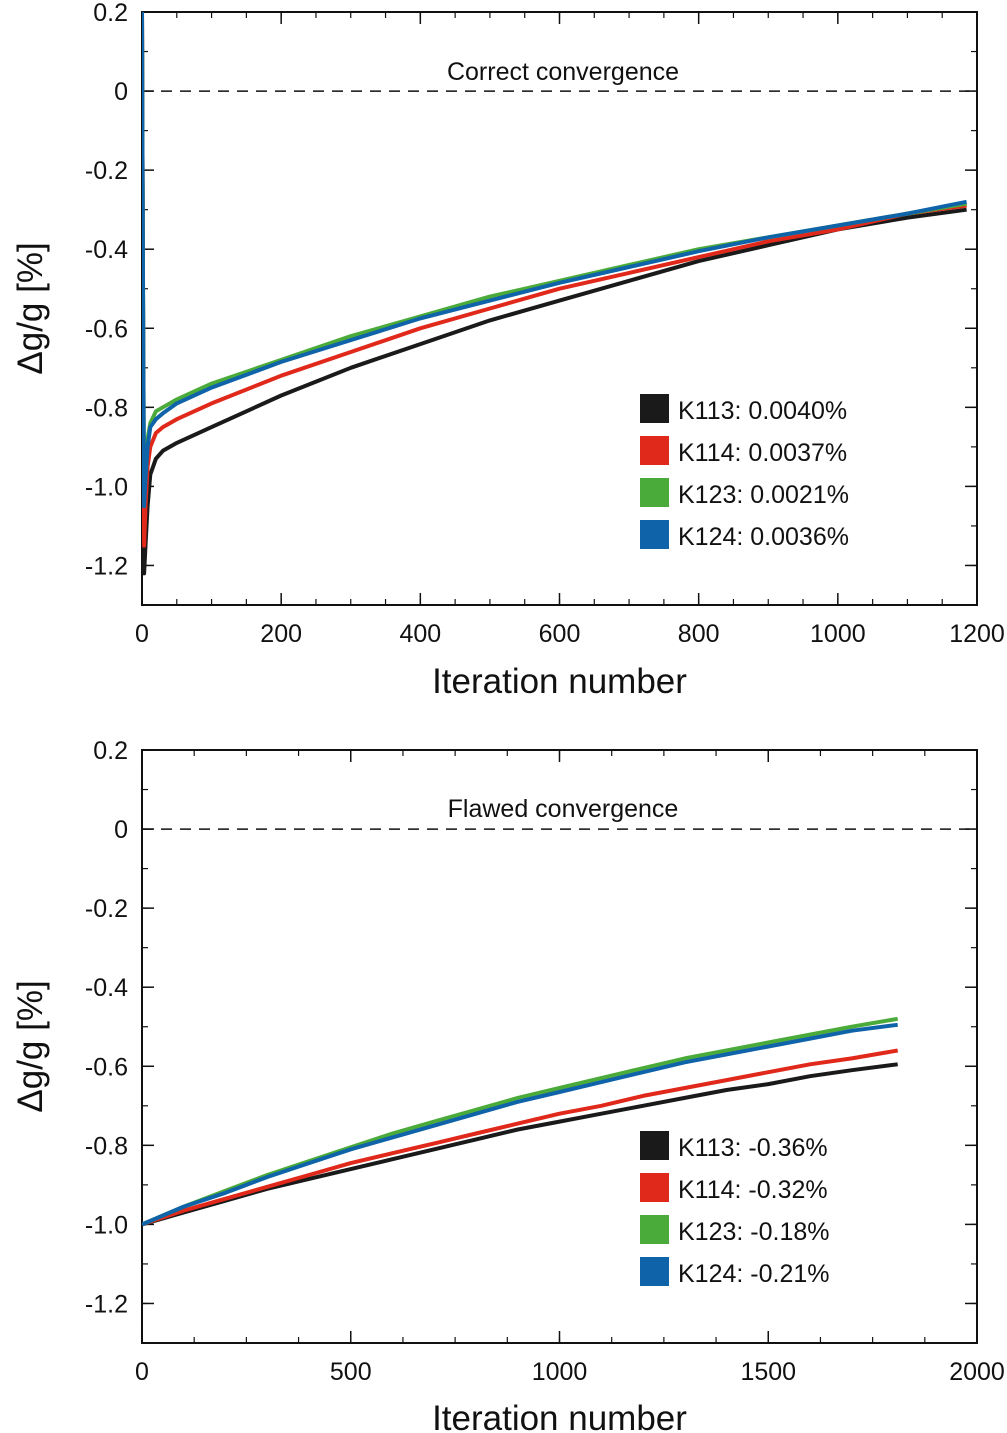 The image size is (1007, 1433). I want to click on x-tick-label: 600, so click(560, 634).